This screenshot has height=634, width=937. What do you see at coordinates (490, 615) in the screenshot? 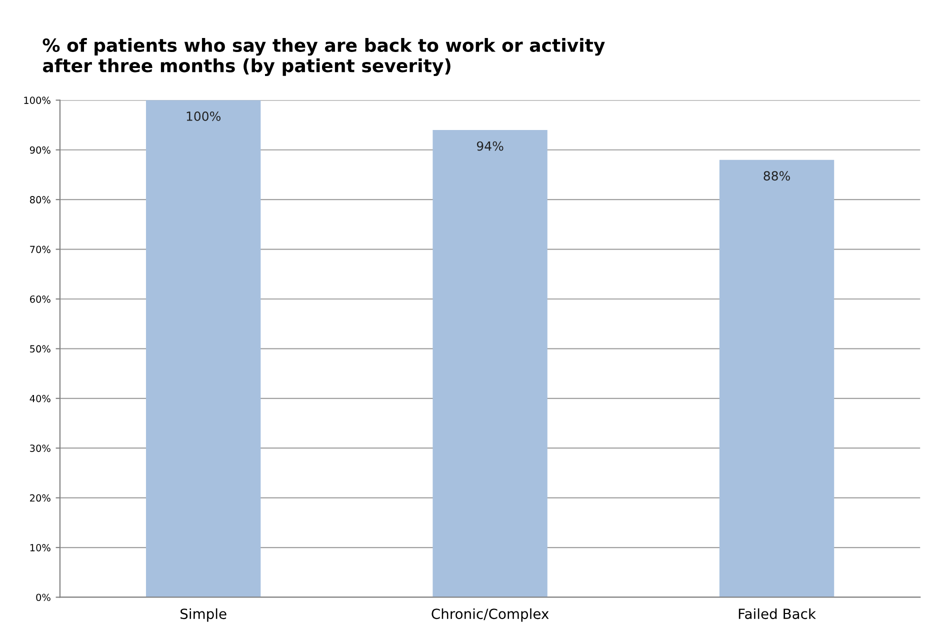
I see `x-tick-label: Chronic/Complex` at bounding box center [490, 615].